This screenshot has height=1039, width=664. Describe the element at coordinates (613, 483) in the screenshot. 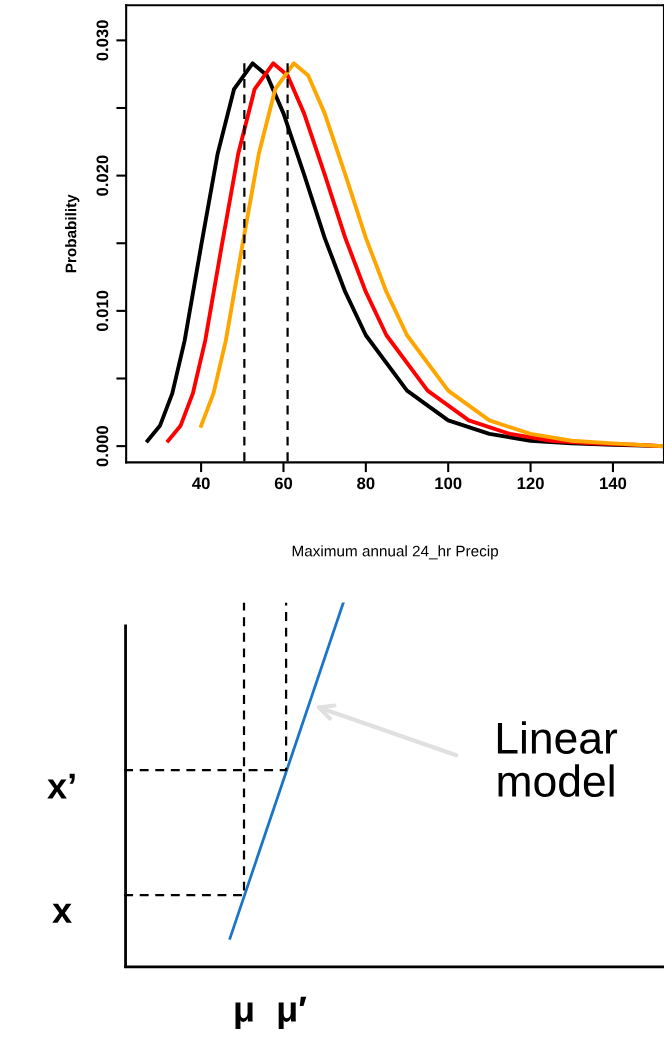

I see `x-tick-label: 140` at that location.